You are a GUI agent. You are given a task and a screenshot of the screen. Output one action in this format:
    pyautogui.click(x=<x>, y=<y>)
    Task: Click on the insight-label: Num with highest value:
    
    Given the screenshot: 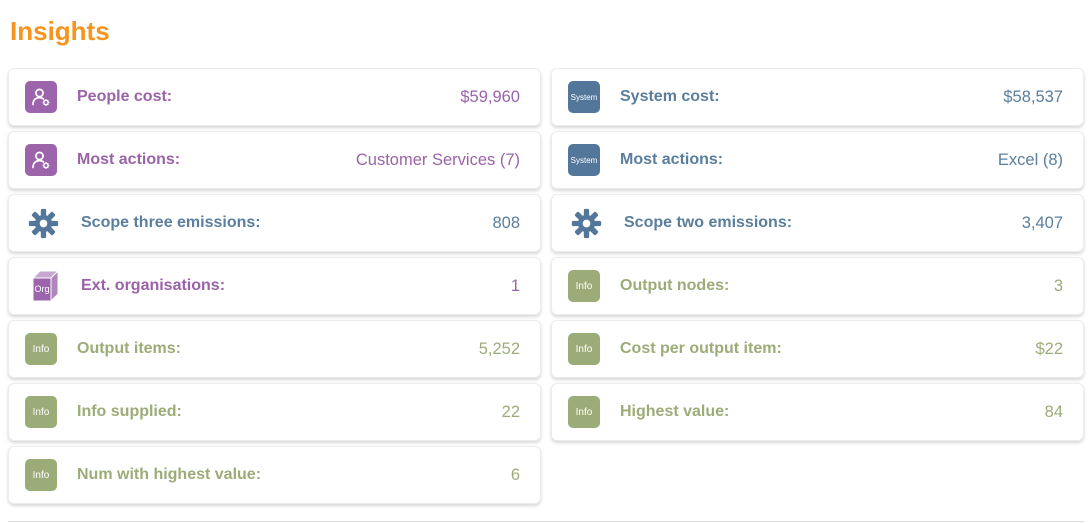 What is the action you would take?
    pyautogui.click(x=169, y=474)
    